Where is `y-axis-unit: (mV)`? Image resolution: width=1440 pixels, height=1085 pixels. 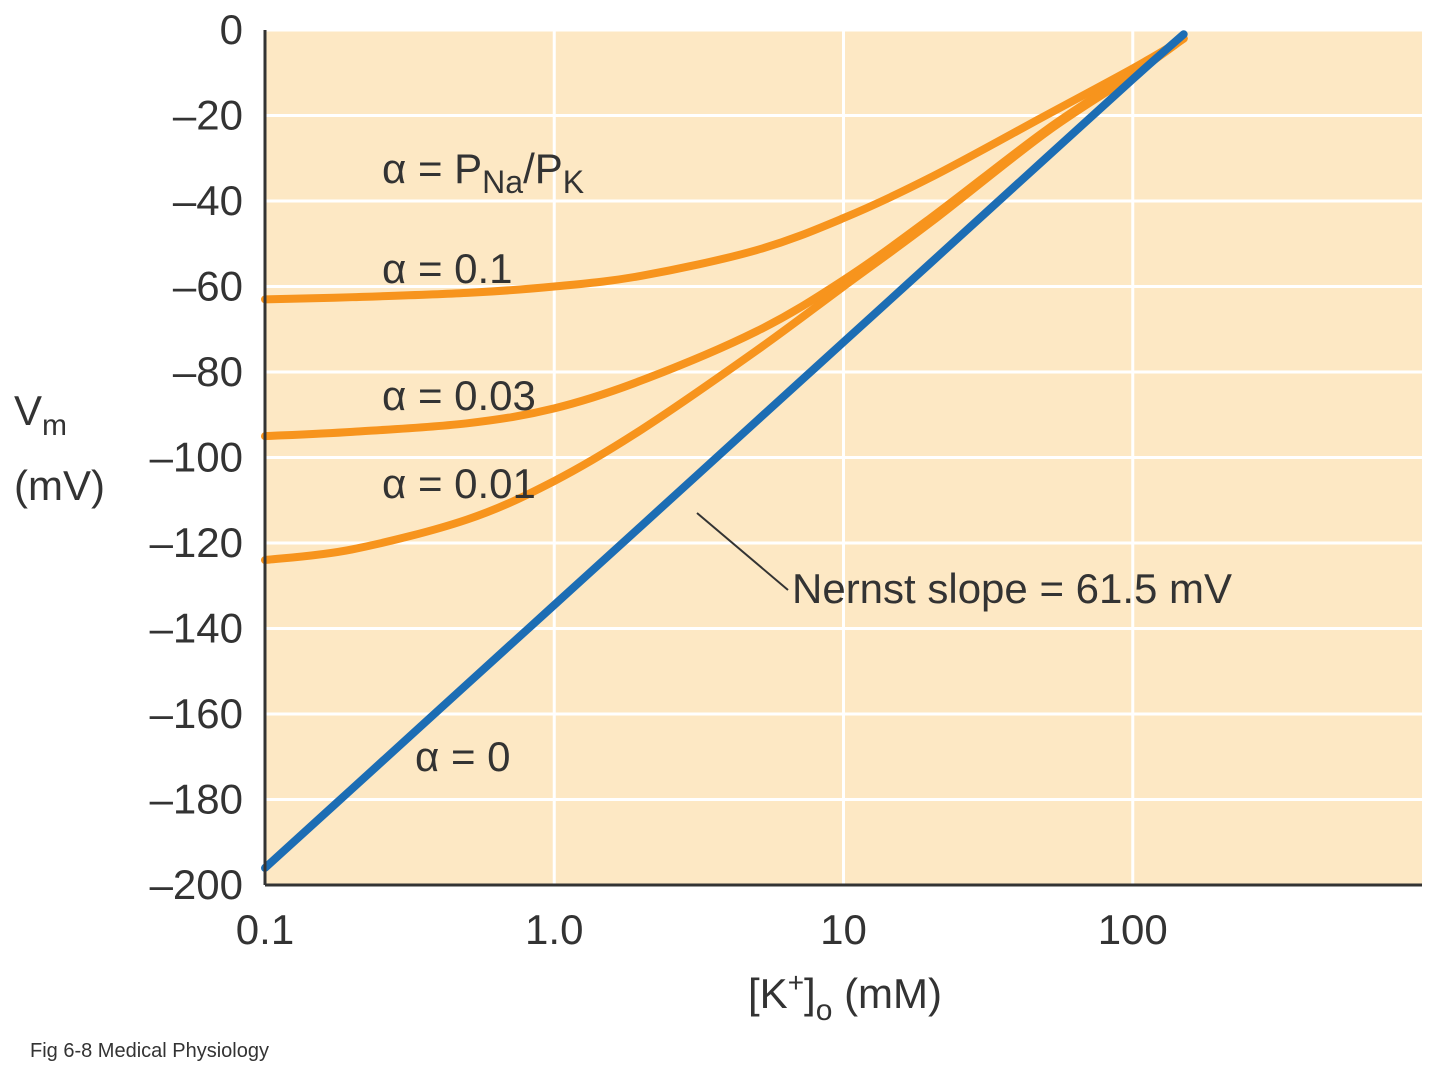 y-axis-unit: (mV) is located at coordinates (59, 485).